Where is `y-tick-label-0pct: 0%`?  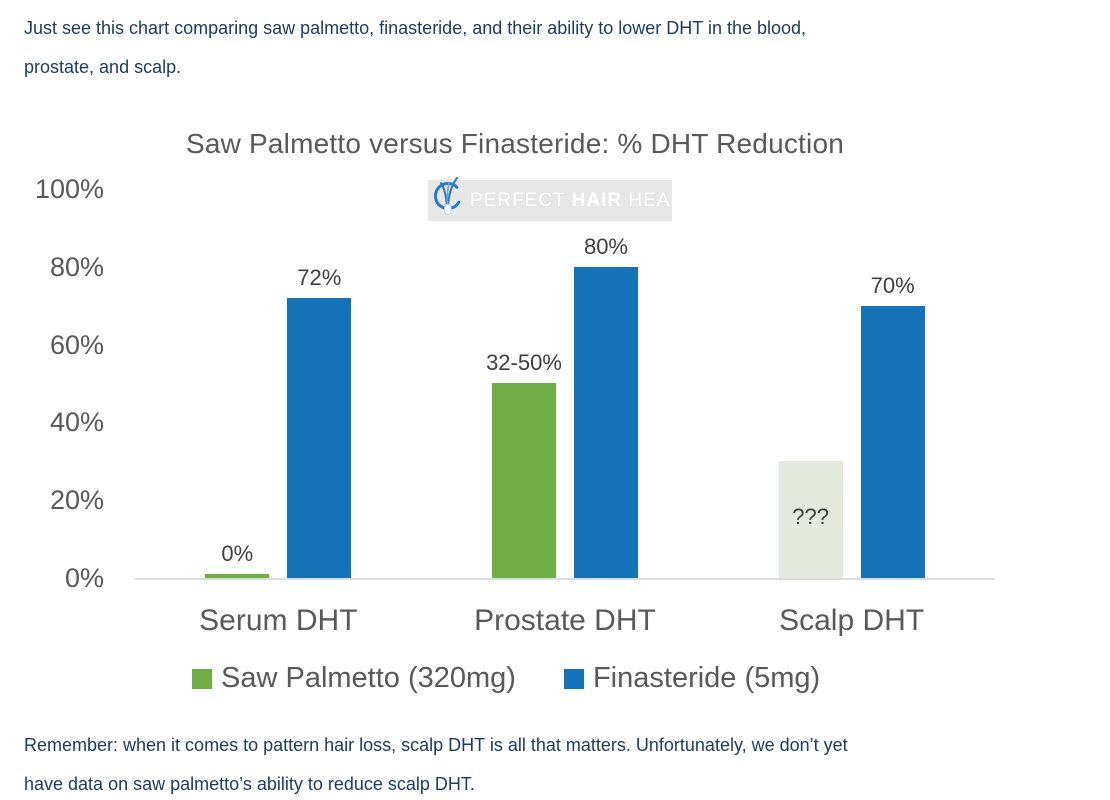 y-tick-label-0pct: 0% is located at coordinates (84, 578).